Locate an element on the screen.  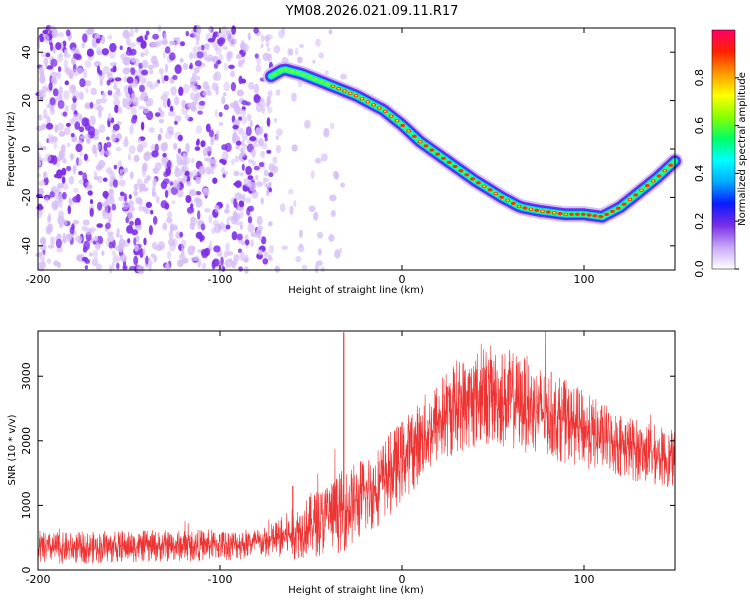
colorbar-frame is located at coordinates (723, 149).